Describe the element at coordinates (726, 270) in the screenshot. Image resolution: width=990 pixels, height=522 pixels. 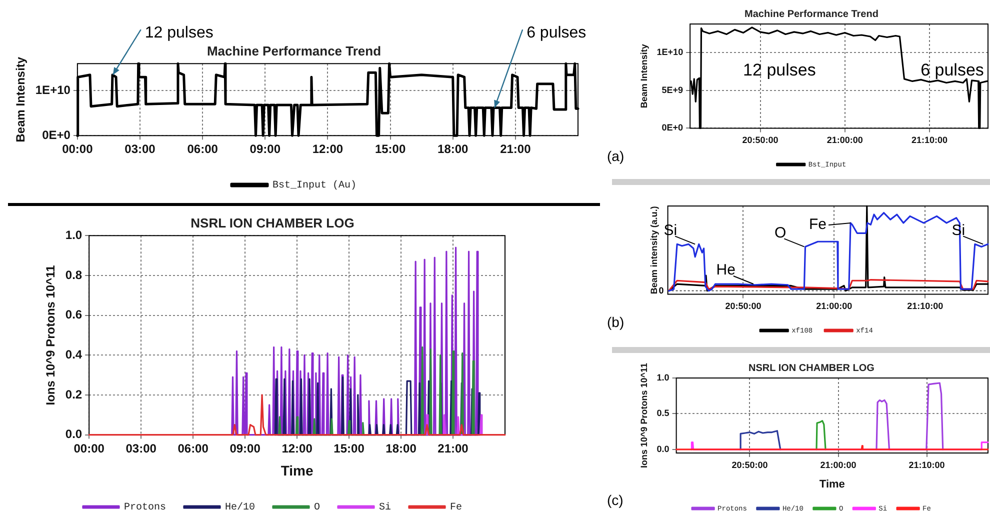
I see `annotation: He` at that location.